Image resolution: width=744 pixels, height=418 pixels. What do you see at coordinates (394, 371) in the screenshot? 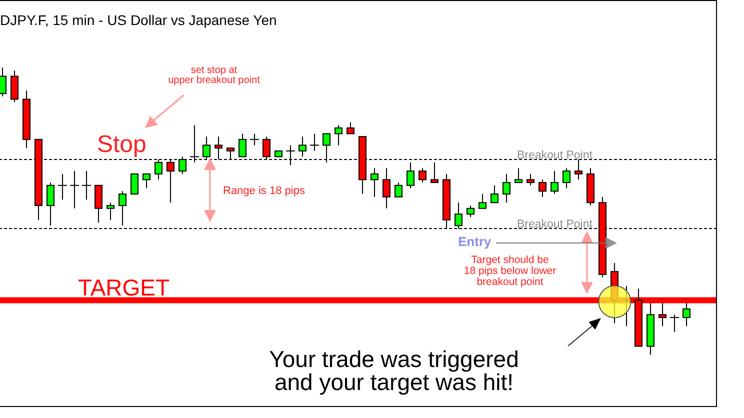
I see `annotation: Your trade was triggered and your target was hit!` at bounding box center [394, 371].